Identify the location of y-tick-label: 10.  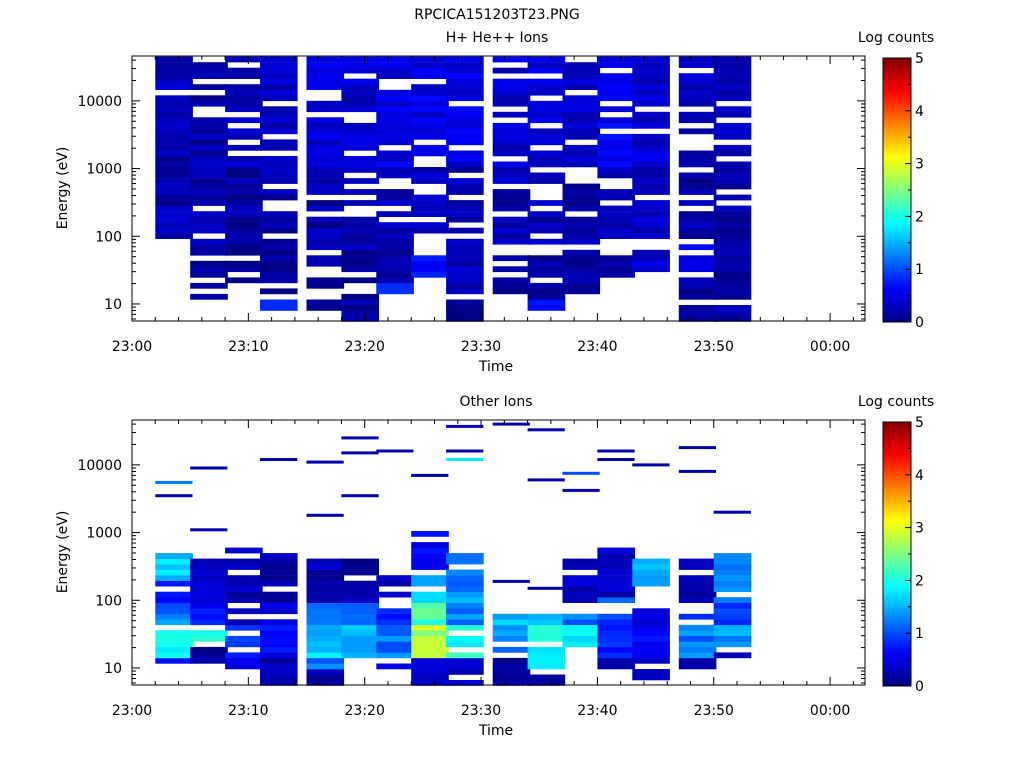
(113, 669).